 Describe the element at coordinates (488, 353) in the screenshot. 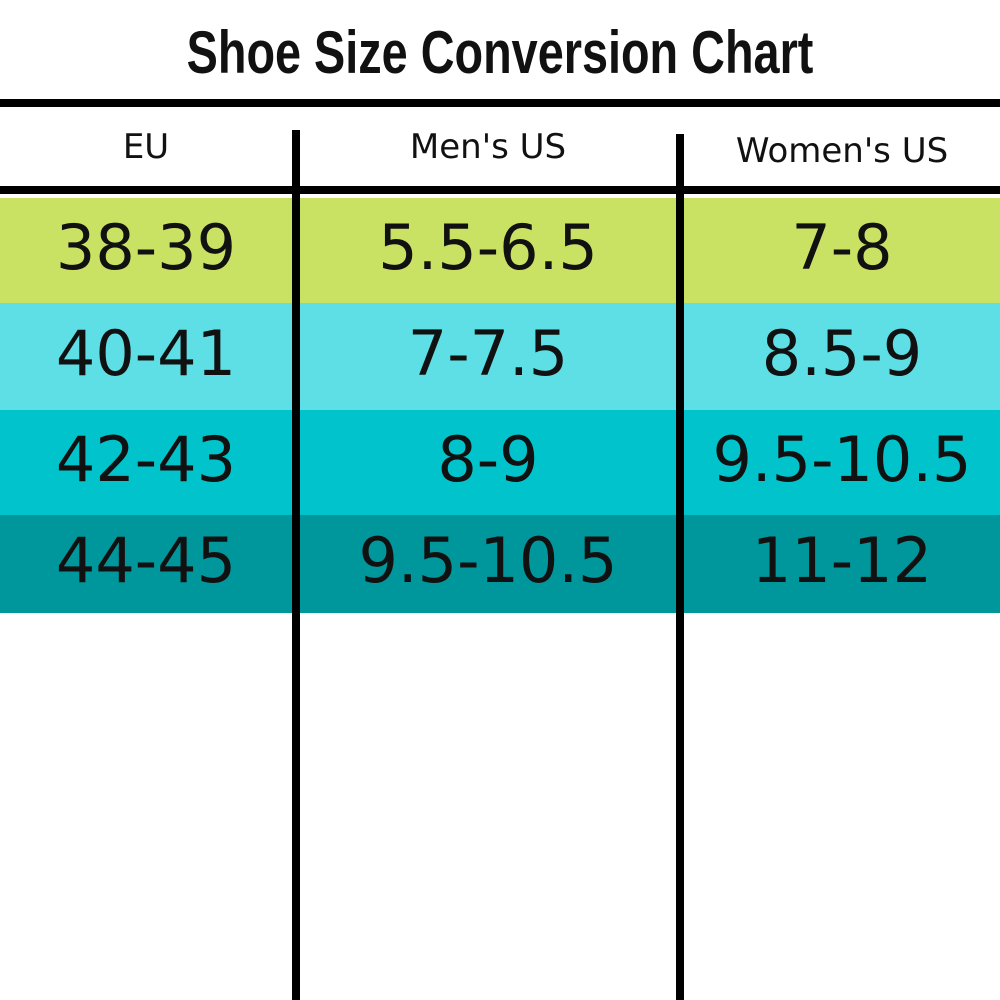

I see `table-cell: 7-7.5` at that location.